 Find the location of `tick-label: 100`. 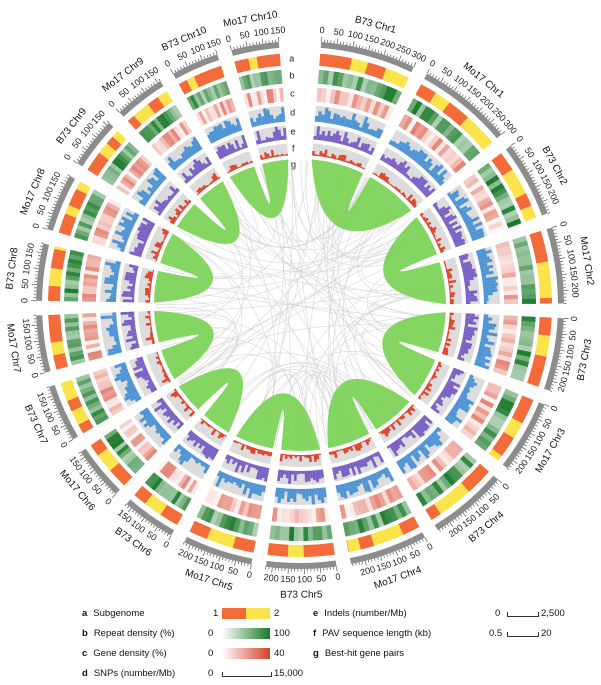

tick-label: 100 is located at coordinates (261, 32).